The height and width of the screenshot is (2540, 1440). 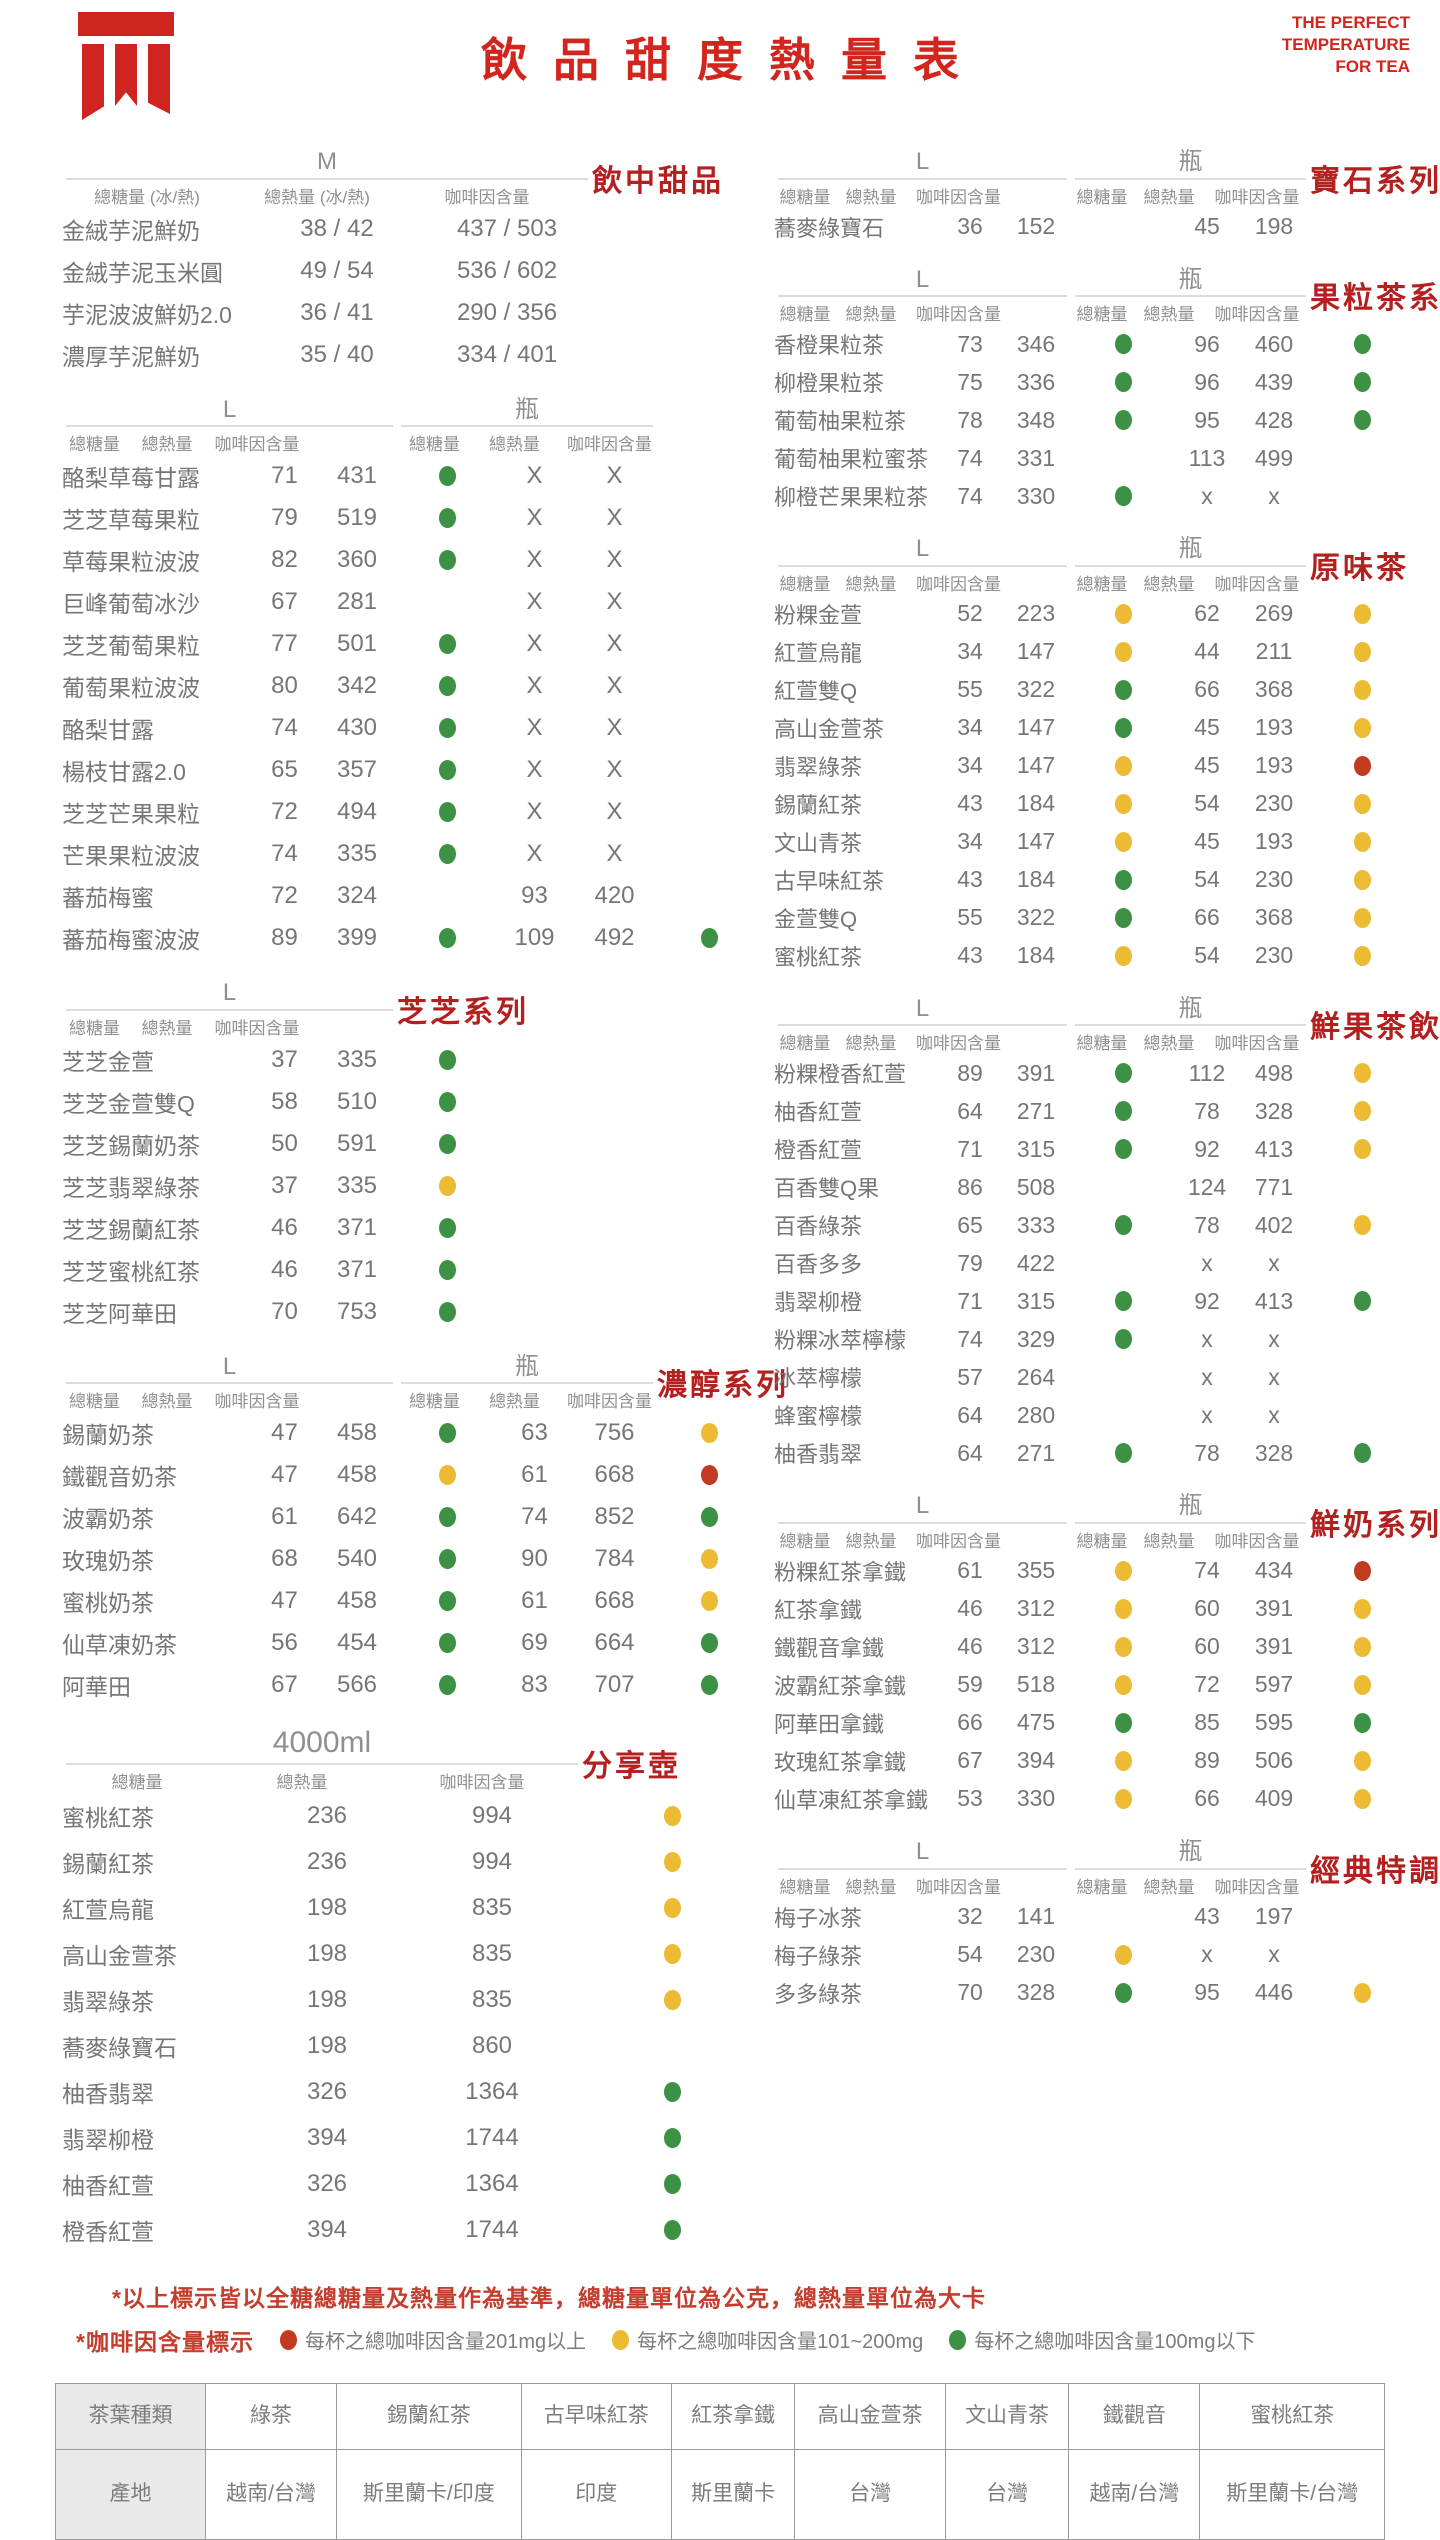 I want to click on calorie-value: 668, so click(x=614, y=1601).